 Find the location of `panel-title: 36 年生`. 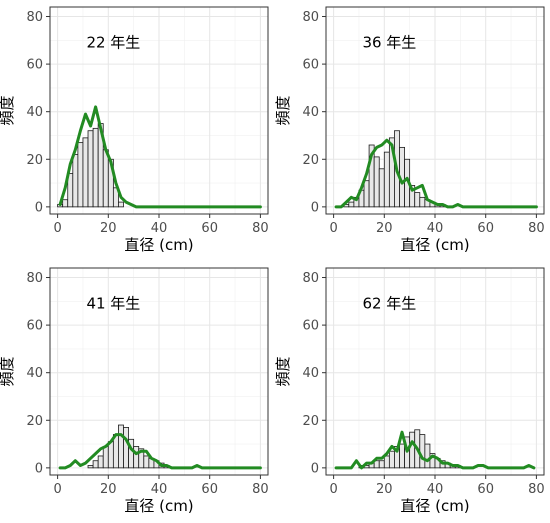

panel-title: 36 年生 is located at coordinates (389, 42).